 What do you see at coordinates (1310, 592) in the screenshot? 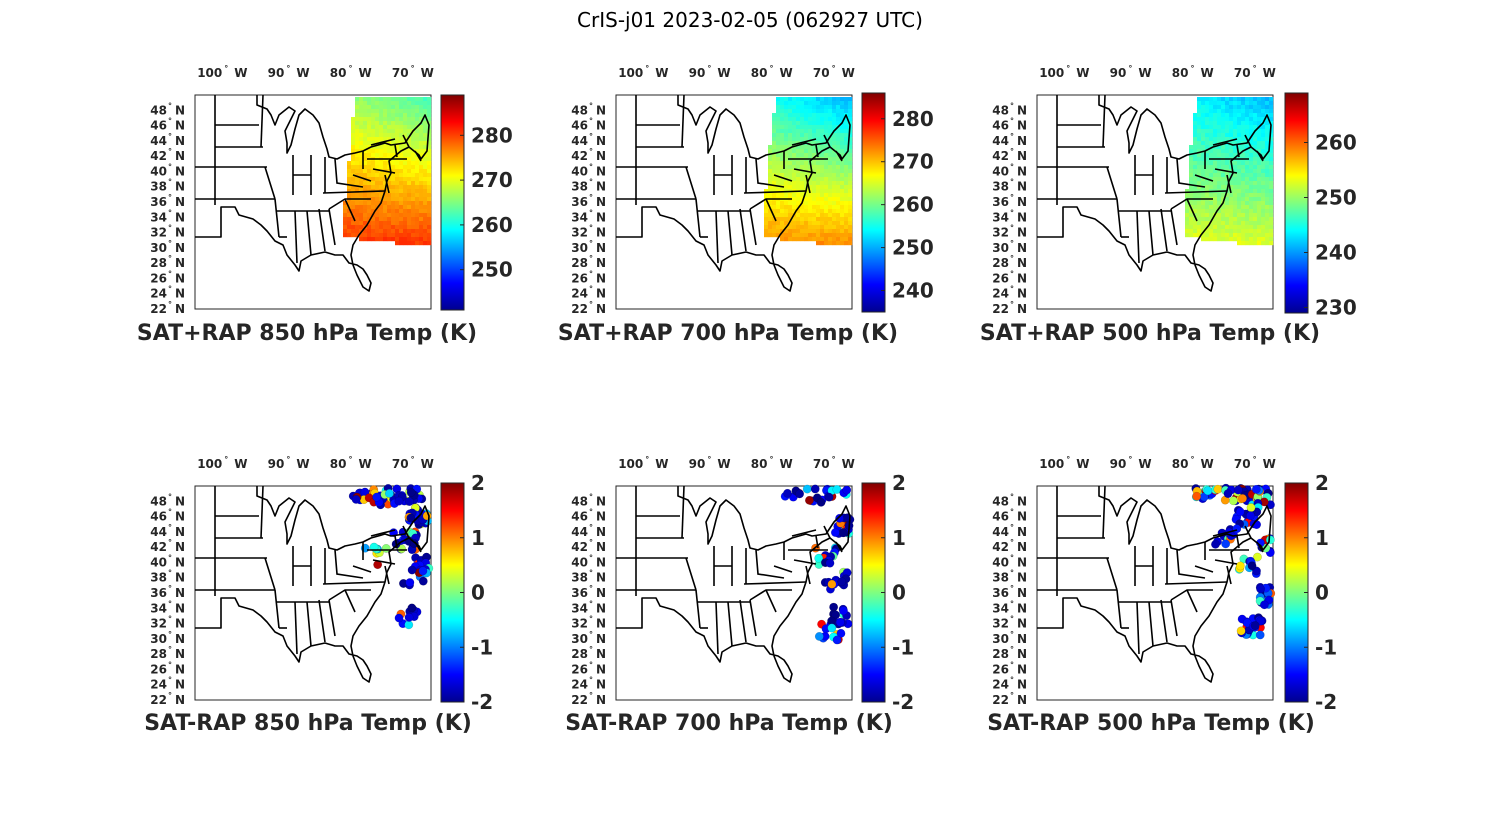
I see `colorbar: 210-1-2` at bounding box center [1310, 592].